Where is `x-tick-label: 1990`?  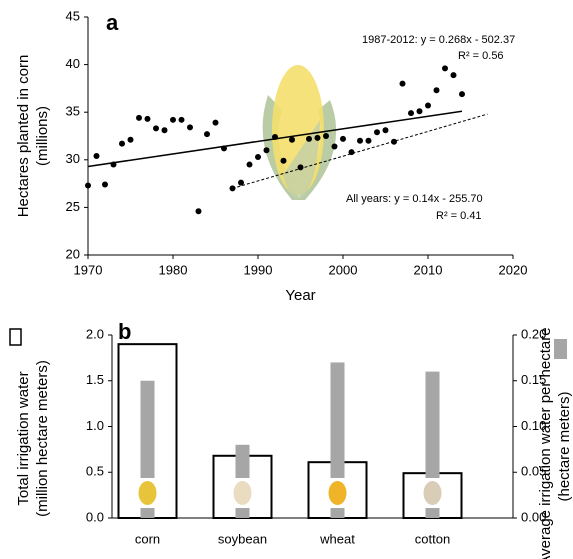
x-tick-label: 1990 is located at coordinates (258, 269).